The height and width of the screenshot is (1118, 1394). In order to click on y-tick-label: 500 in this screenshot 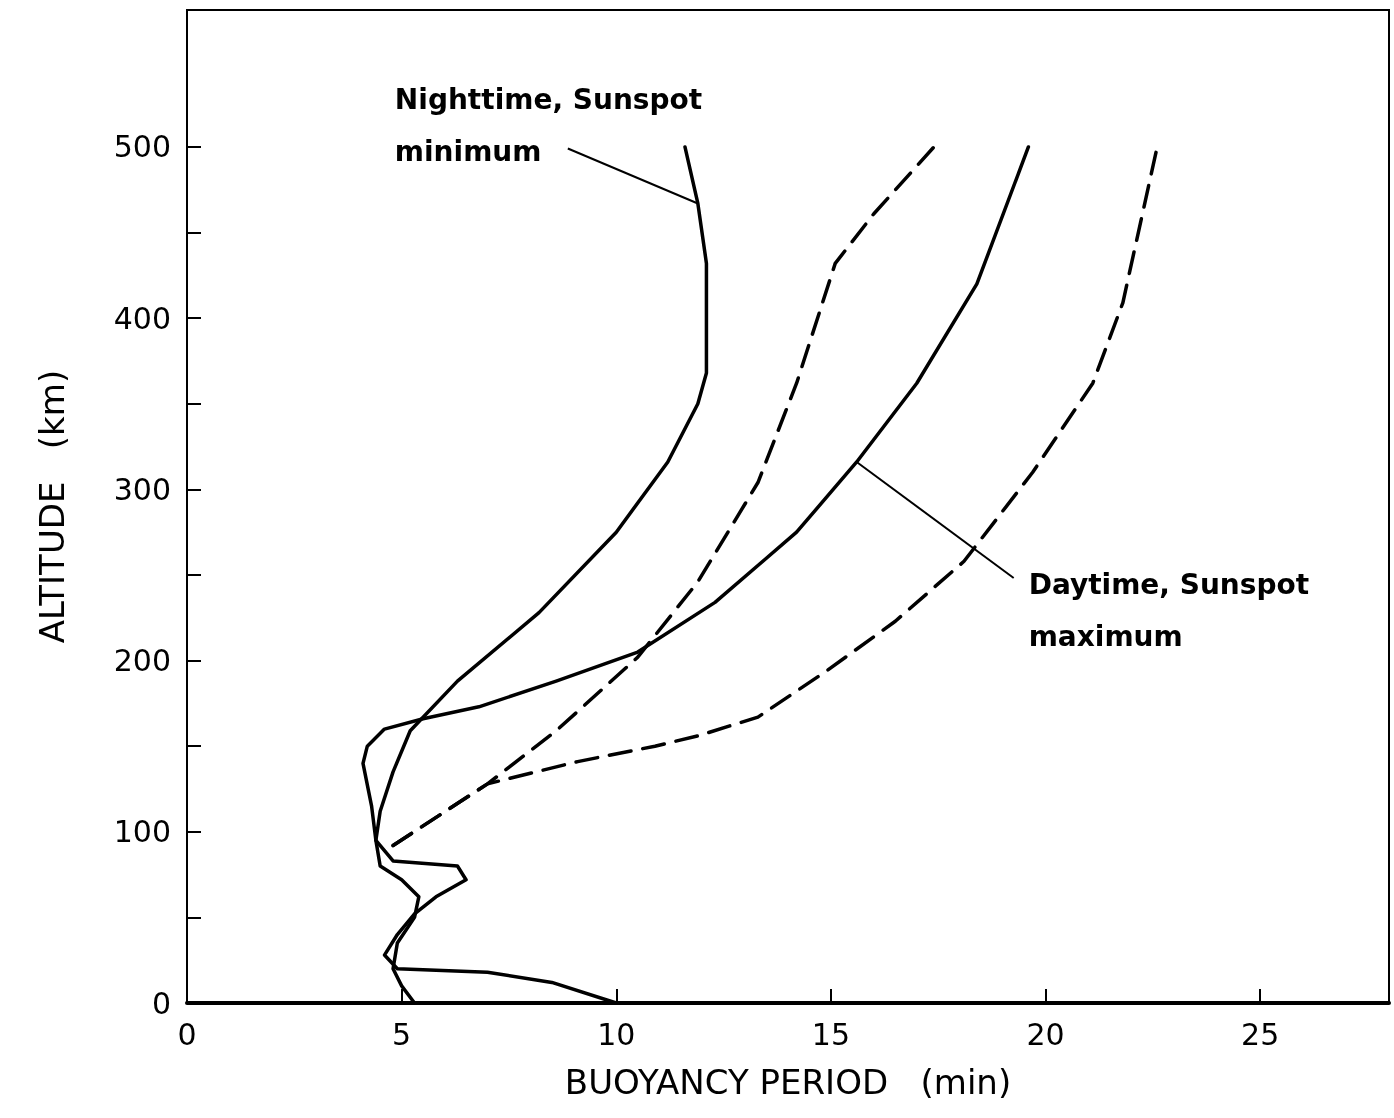, I will do `click(142, 147)`.